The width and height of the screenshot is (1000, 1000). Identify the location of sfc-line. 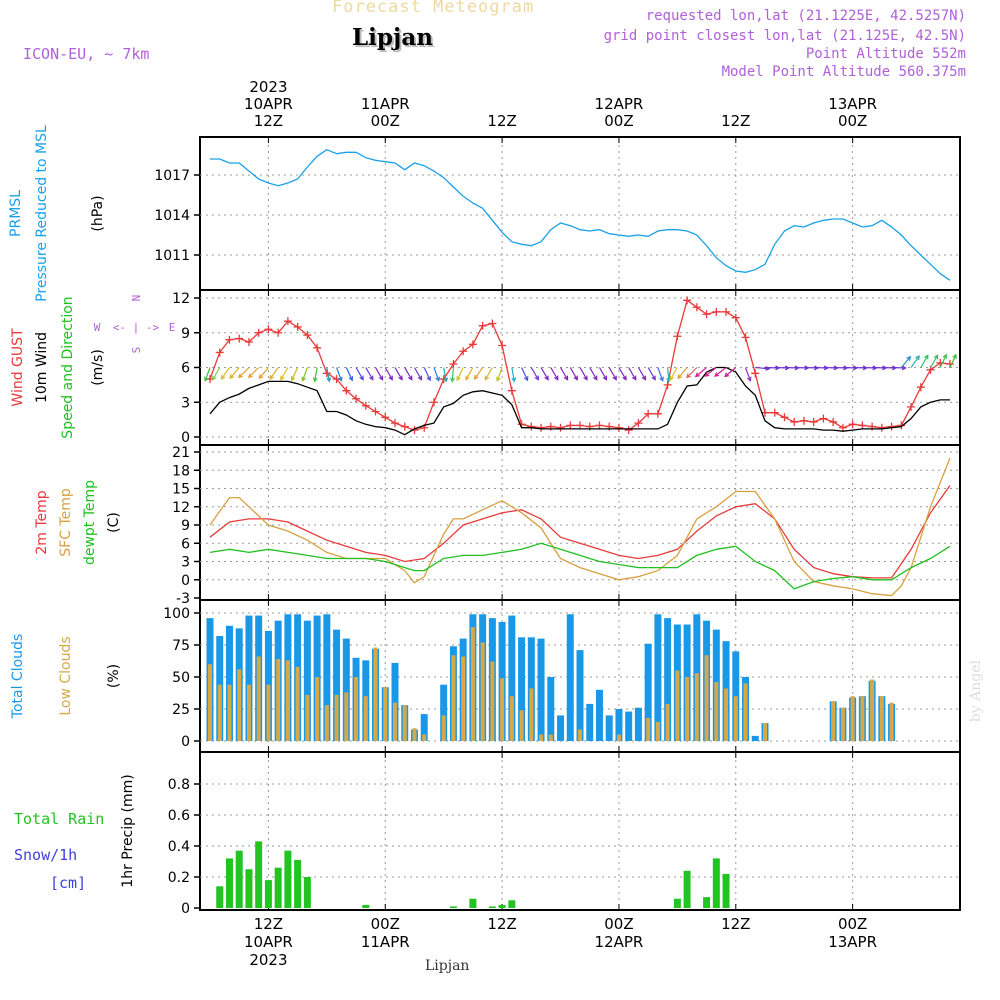
(580, 527).